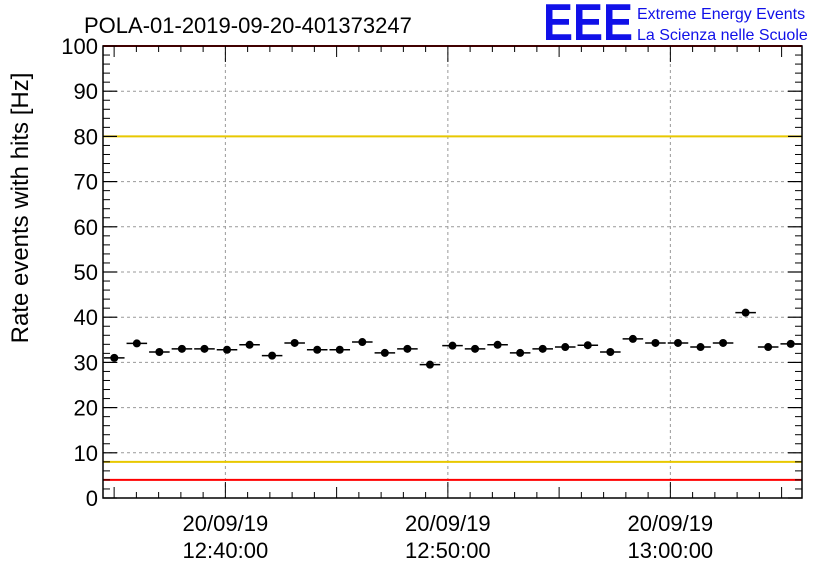 This screenshot has height=572, width=836. I want to click on logo-mark: EEE, so click(588, 26).